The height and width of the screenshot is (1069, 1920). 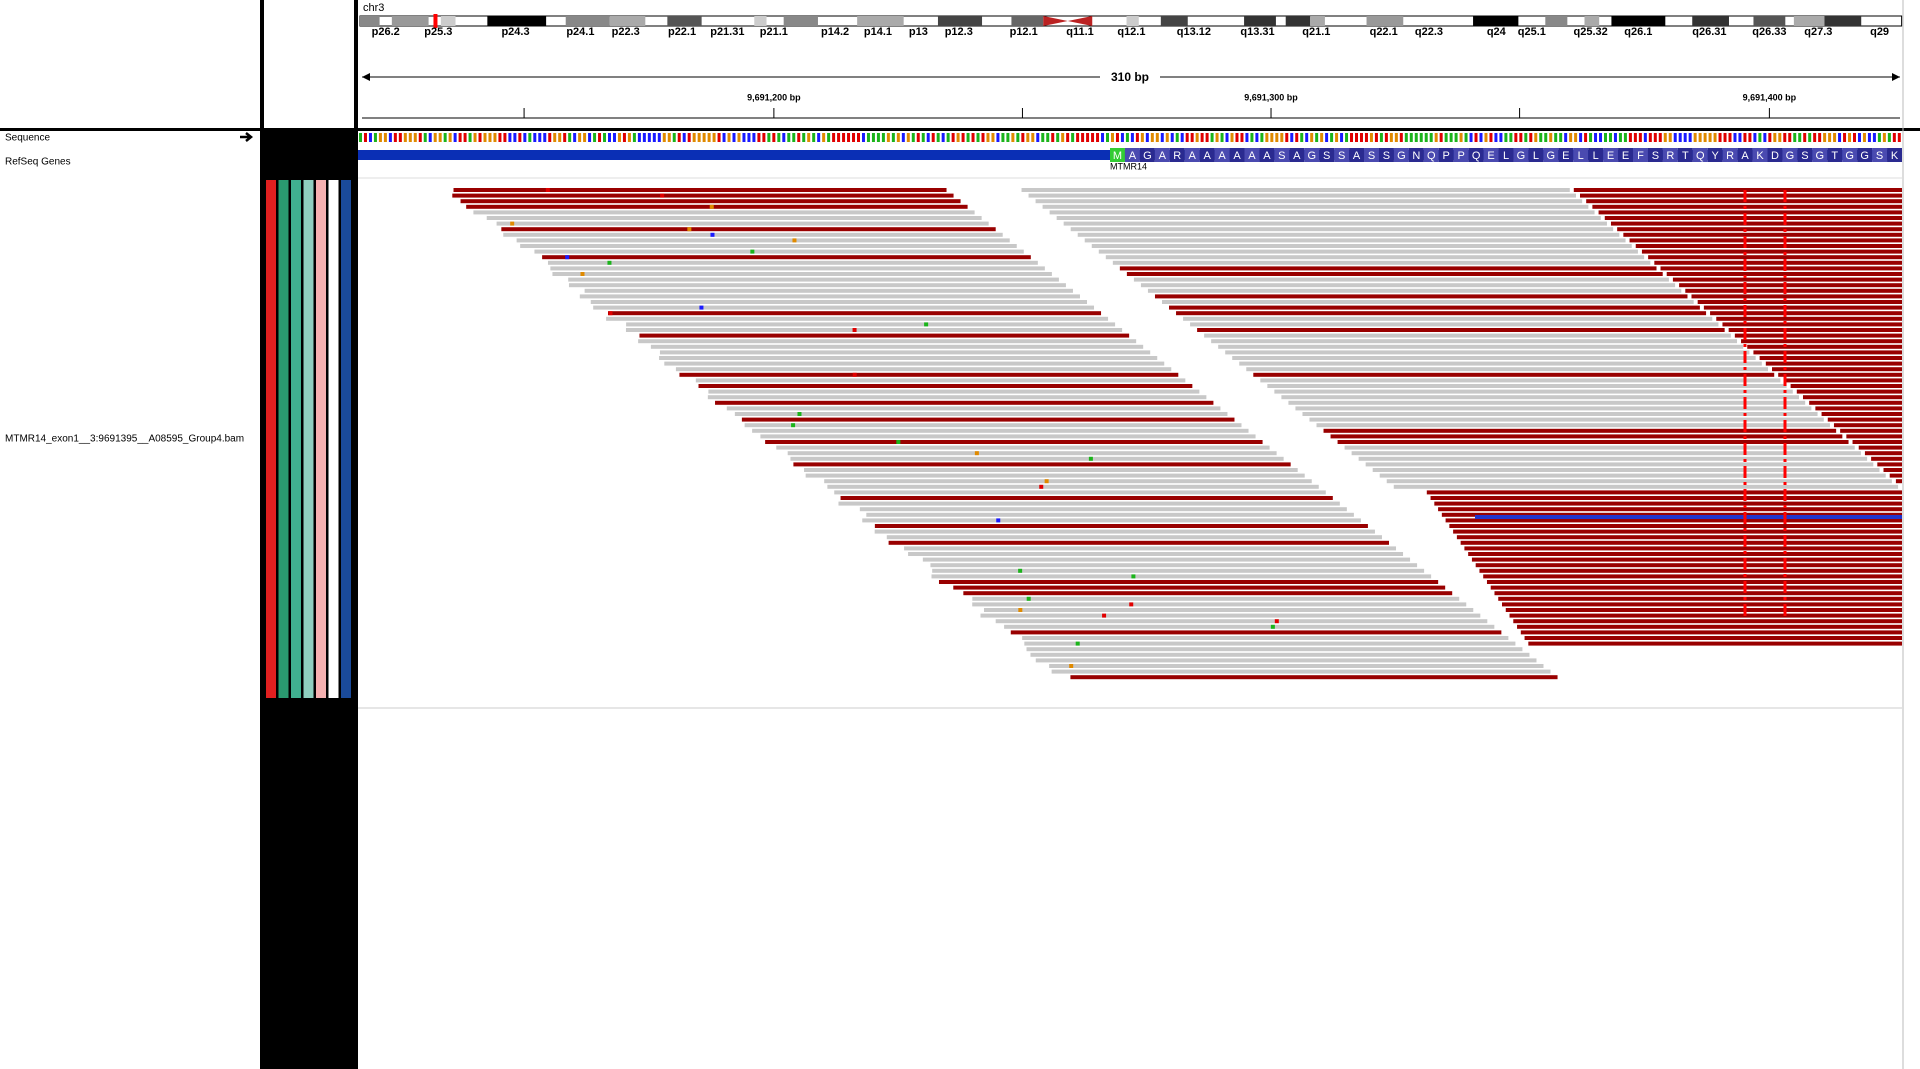 I want to click on band-label: q13.31, so click(x=1257, y=32).